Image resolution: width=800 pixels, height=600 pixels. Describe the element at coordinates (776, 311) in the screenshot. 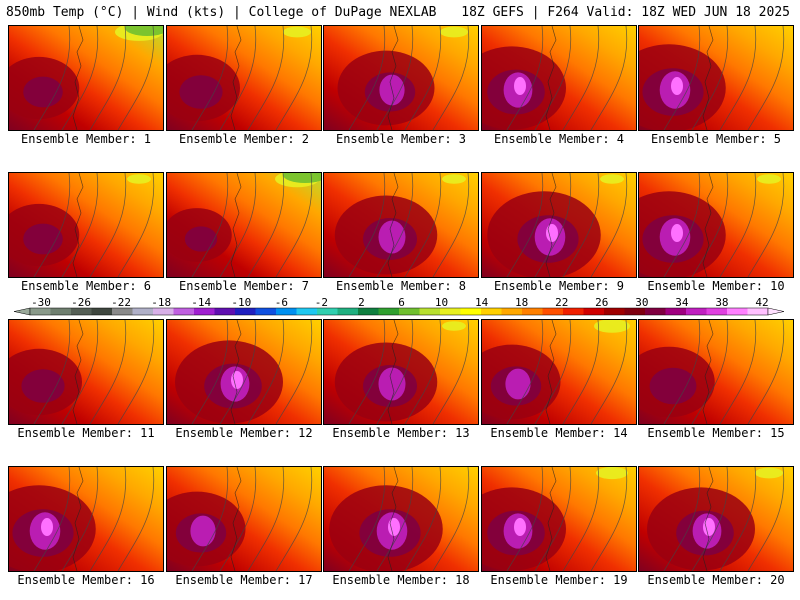

I see `colorbar-max-arrow` at that location.